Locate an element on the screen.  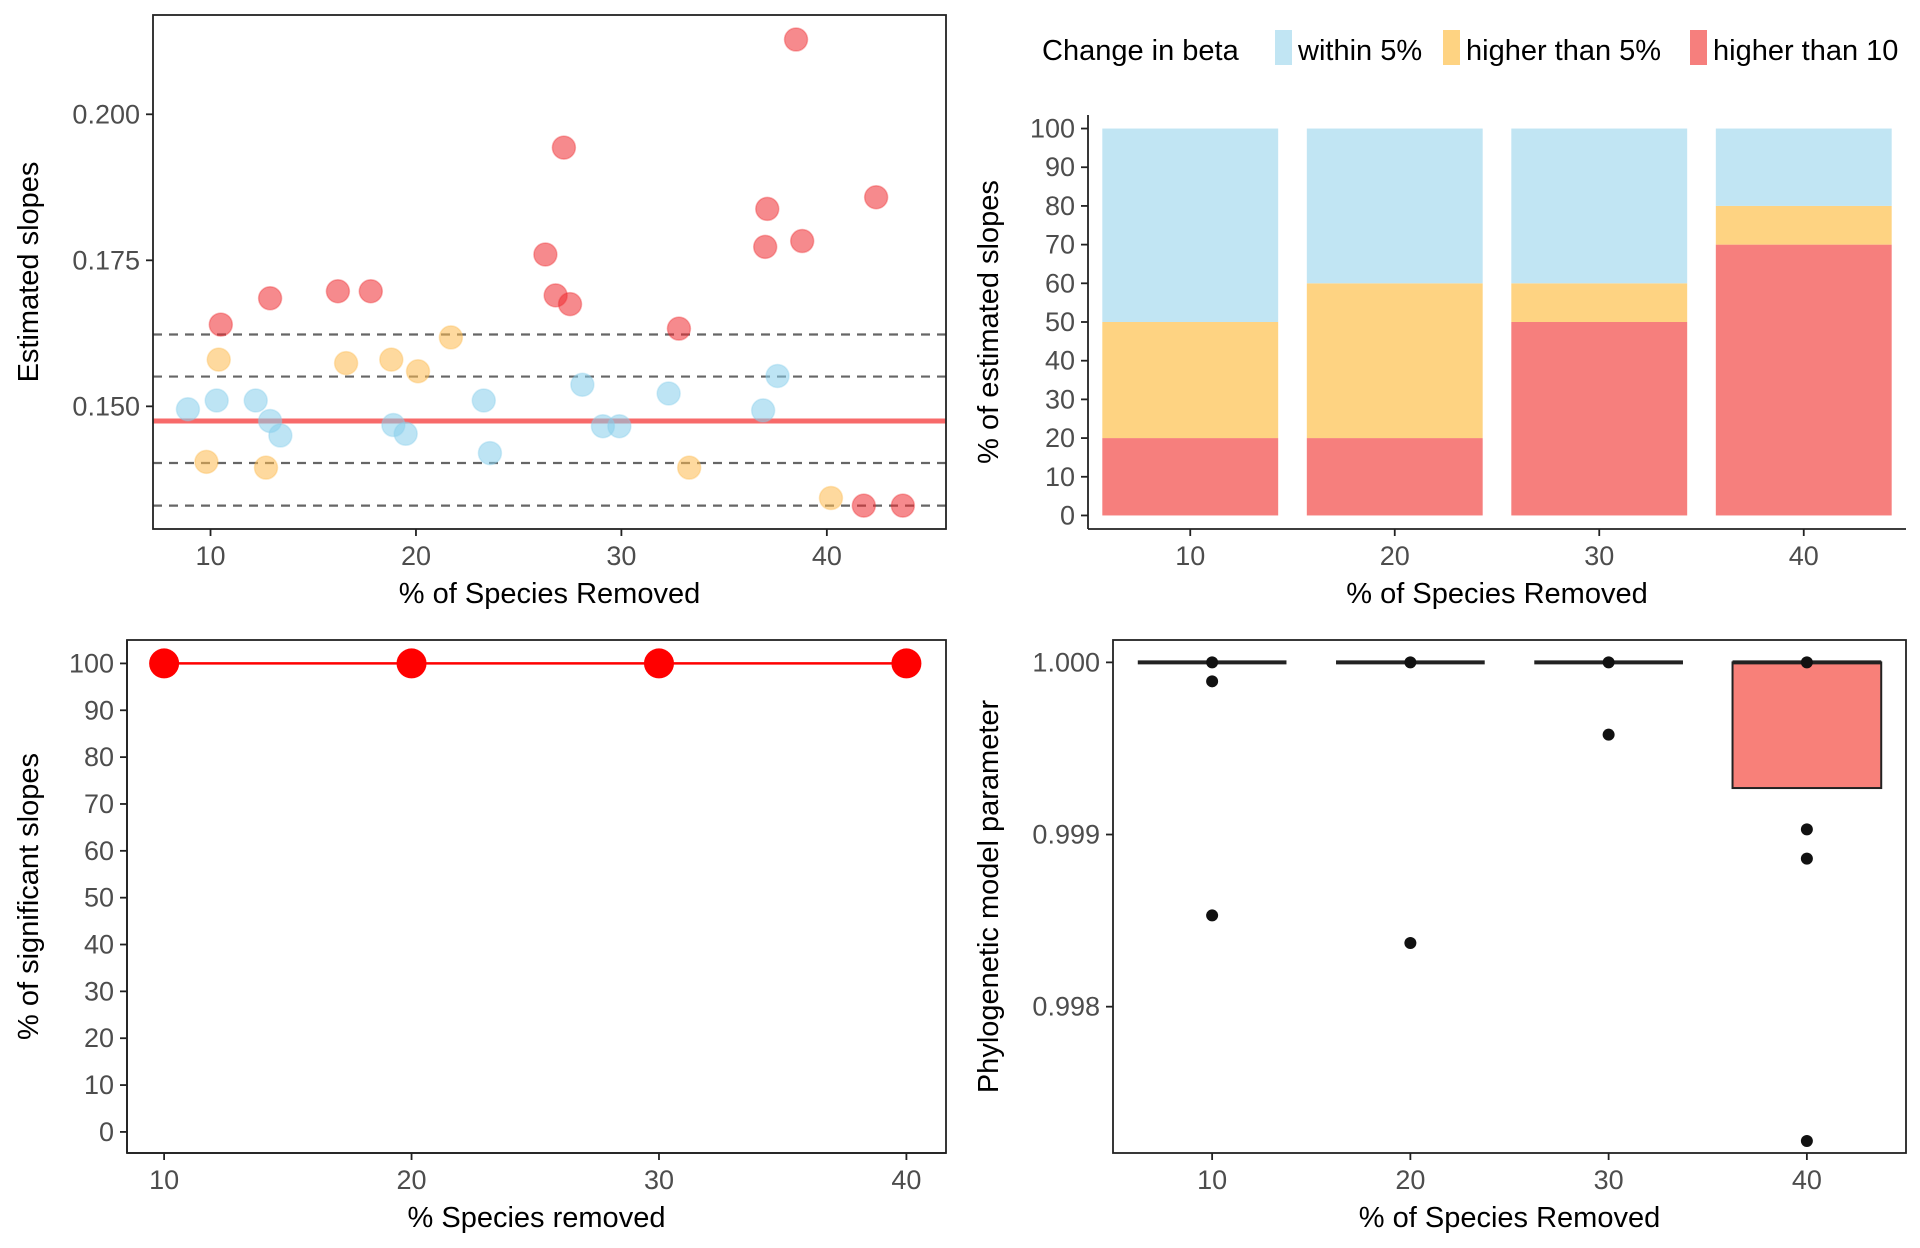
y-tick-label: 20 is located at coordinates (99, 1038).